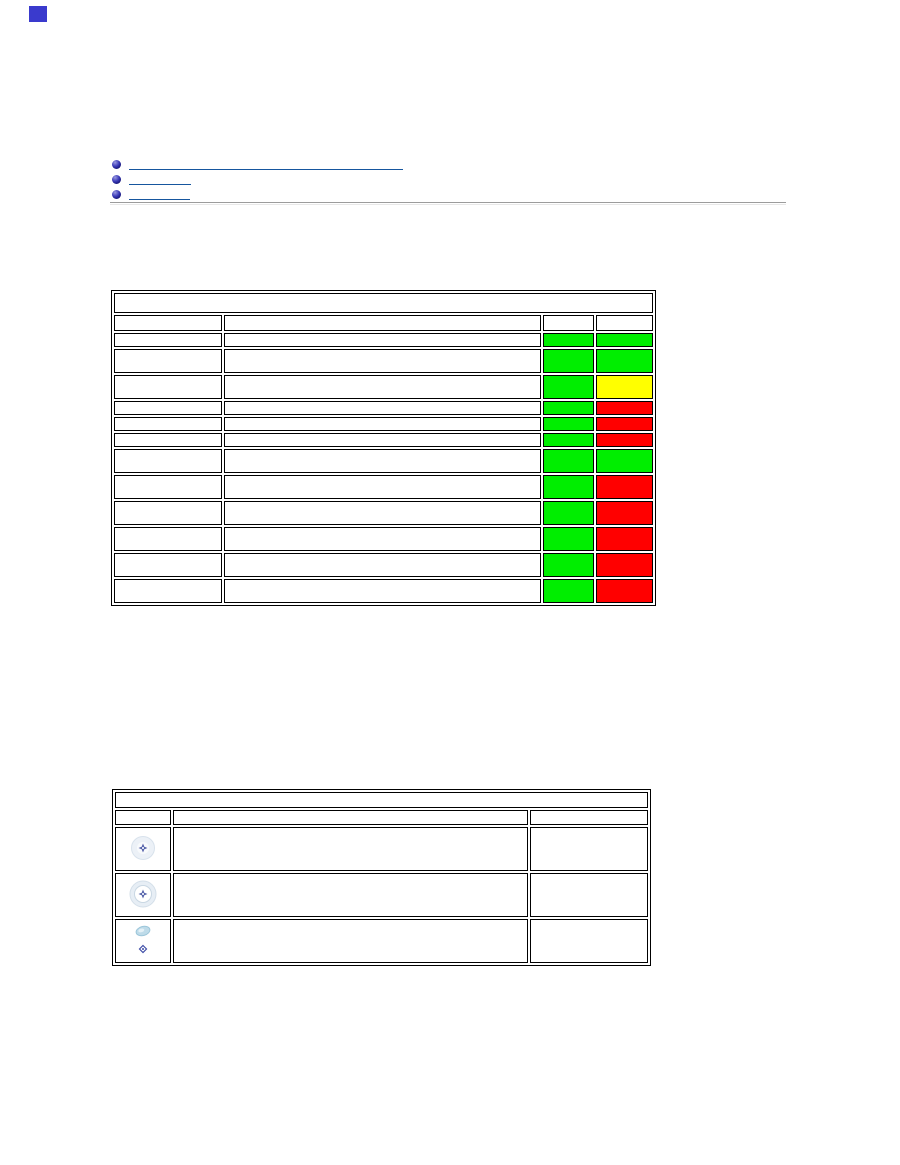 This screenshot has height=1165, width=900. I want to click on power-light-steady-icon, so click(143, 847).